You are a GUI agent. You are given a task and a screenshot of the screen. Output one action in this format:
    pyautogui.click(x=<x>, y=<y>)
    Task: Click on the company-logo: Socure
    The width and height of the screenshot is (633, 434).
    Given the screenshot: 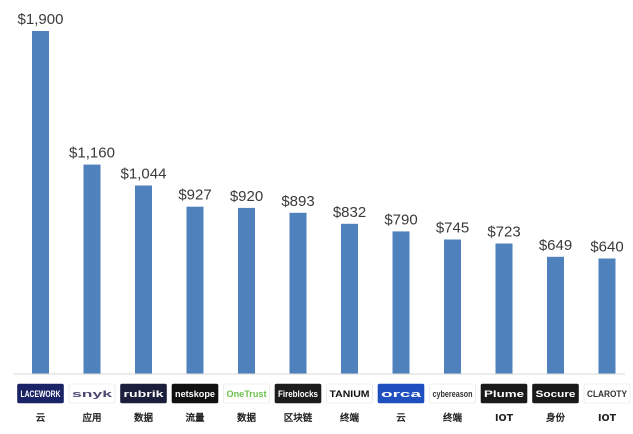 What is the action you would take?
    pyautogui.click(x=555, y=393)
    